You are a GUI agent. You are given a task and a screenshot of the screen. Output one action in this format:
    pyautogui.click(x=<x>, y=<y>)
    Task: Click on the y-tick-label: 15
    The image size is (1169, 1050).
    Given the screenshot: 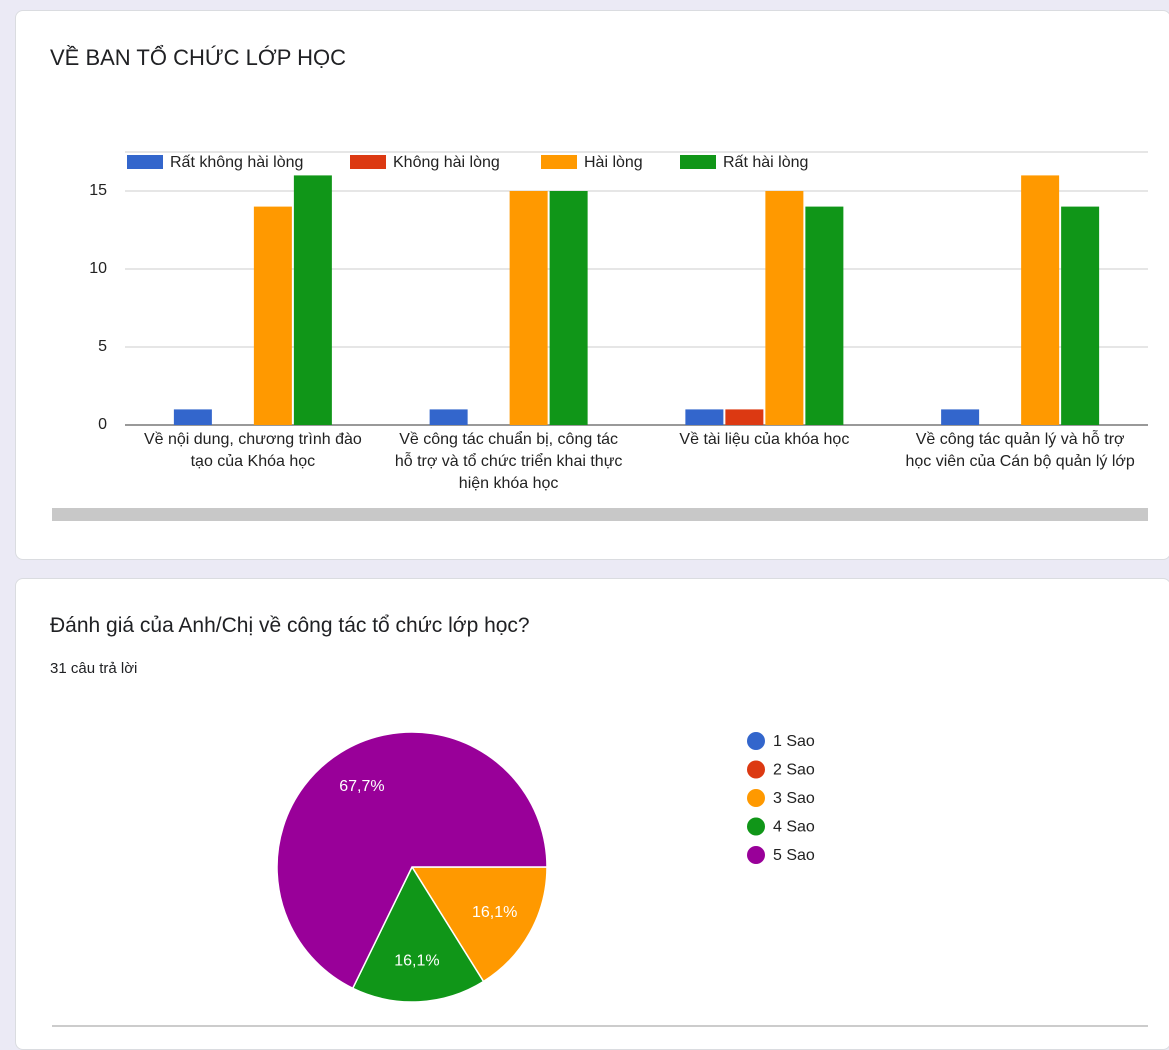 What is the action you would take?
    pyautogui.click(x=98, y=190)
    